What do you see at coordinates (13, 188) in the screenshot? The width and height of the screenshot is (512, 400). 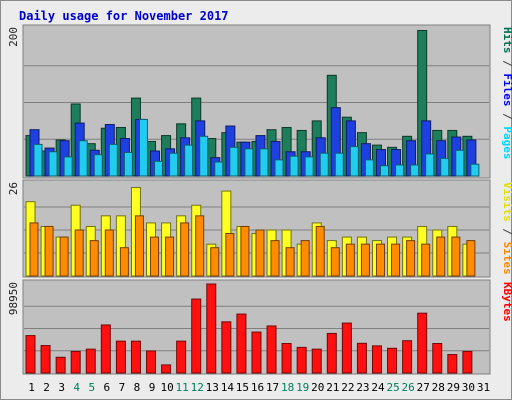 I see `ymax-label-middle: 26` at bounding box center [13, 188].